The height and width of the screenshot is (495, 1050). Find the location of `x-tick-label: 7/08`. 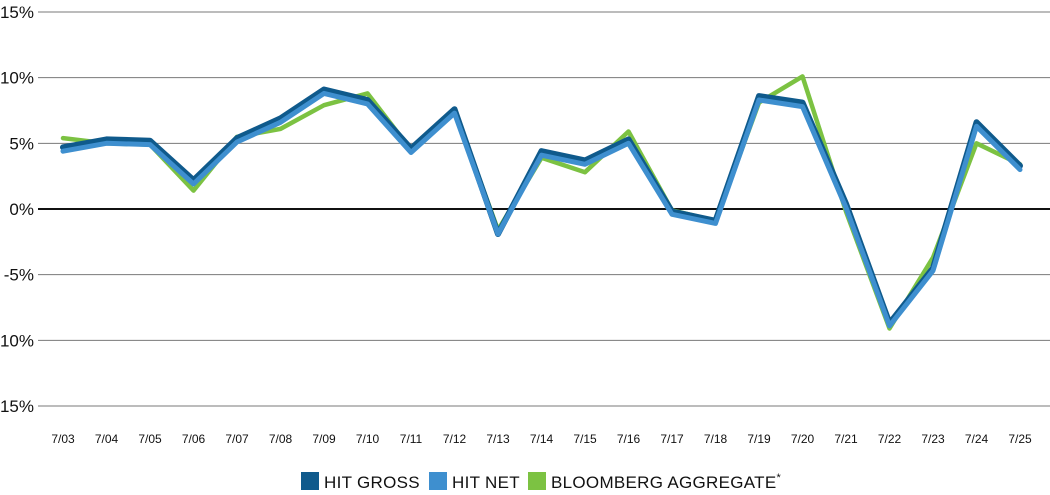

x-tick-label: 7/08 is located at coordinates (281, 439).